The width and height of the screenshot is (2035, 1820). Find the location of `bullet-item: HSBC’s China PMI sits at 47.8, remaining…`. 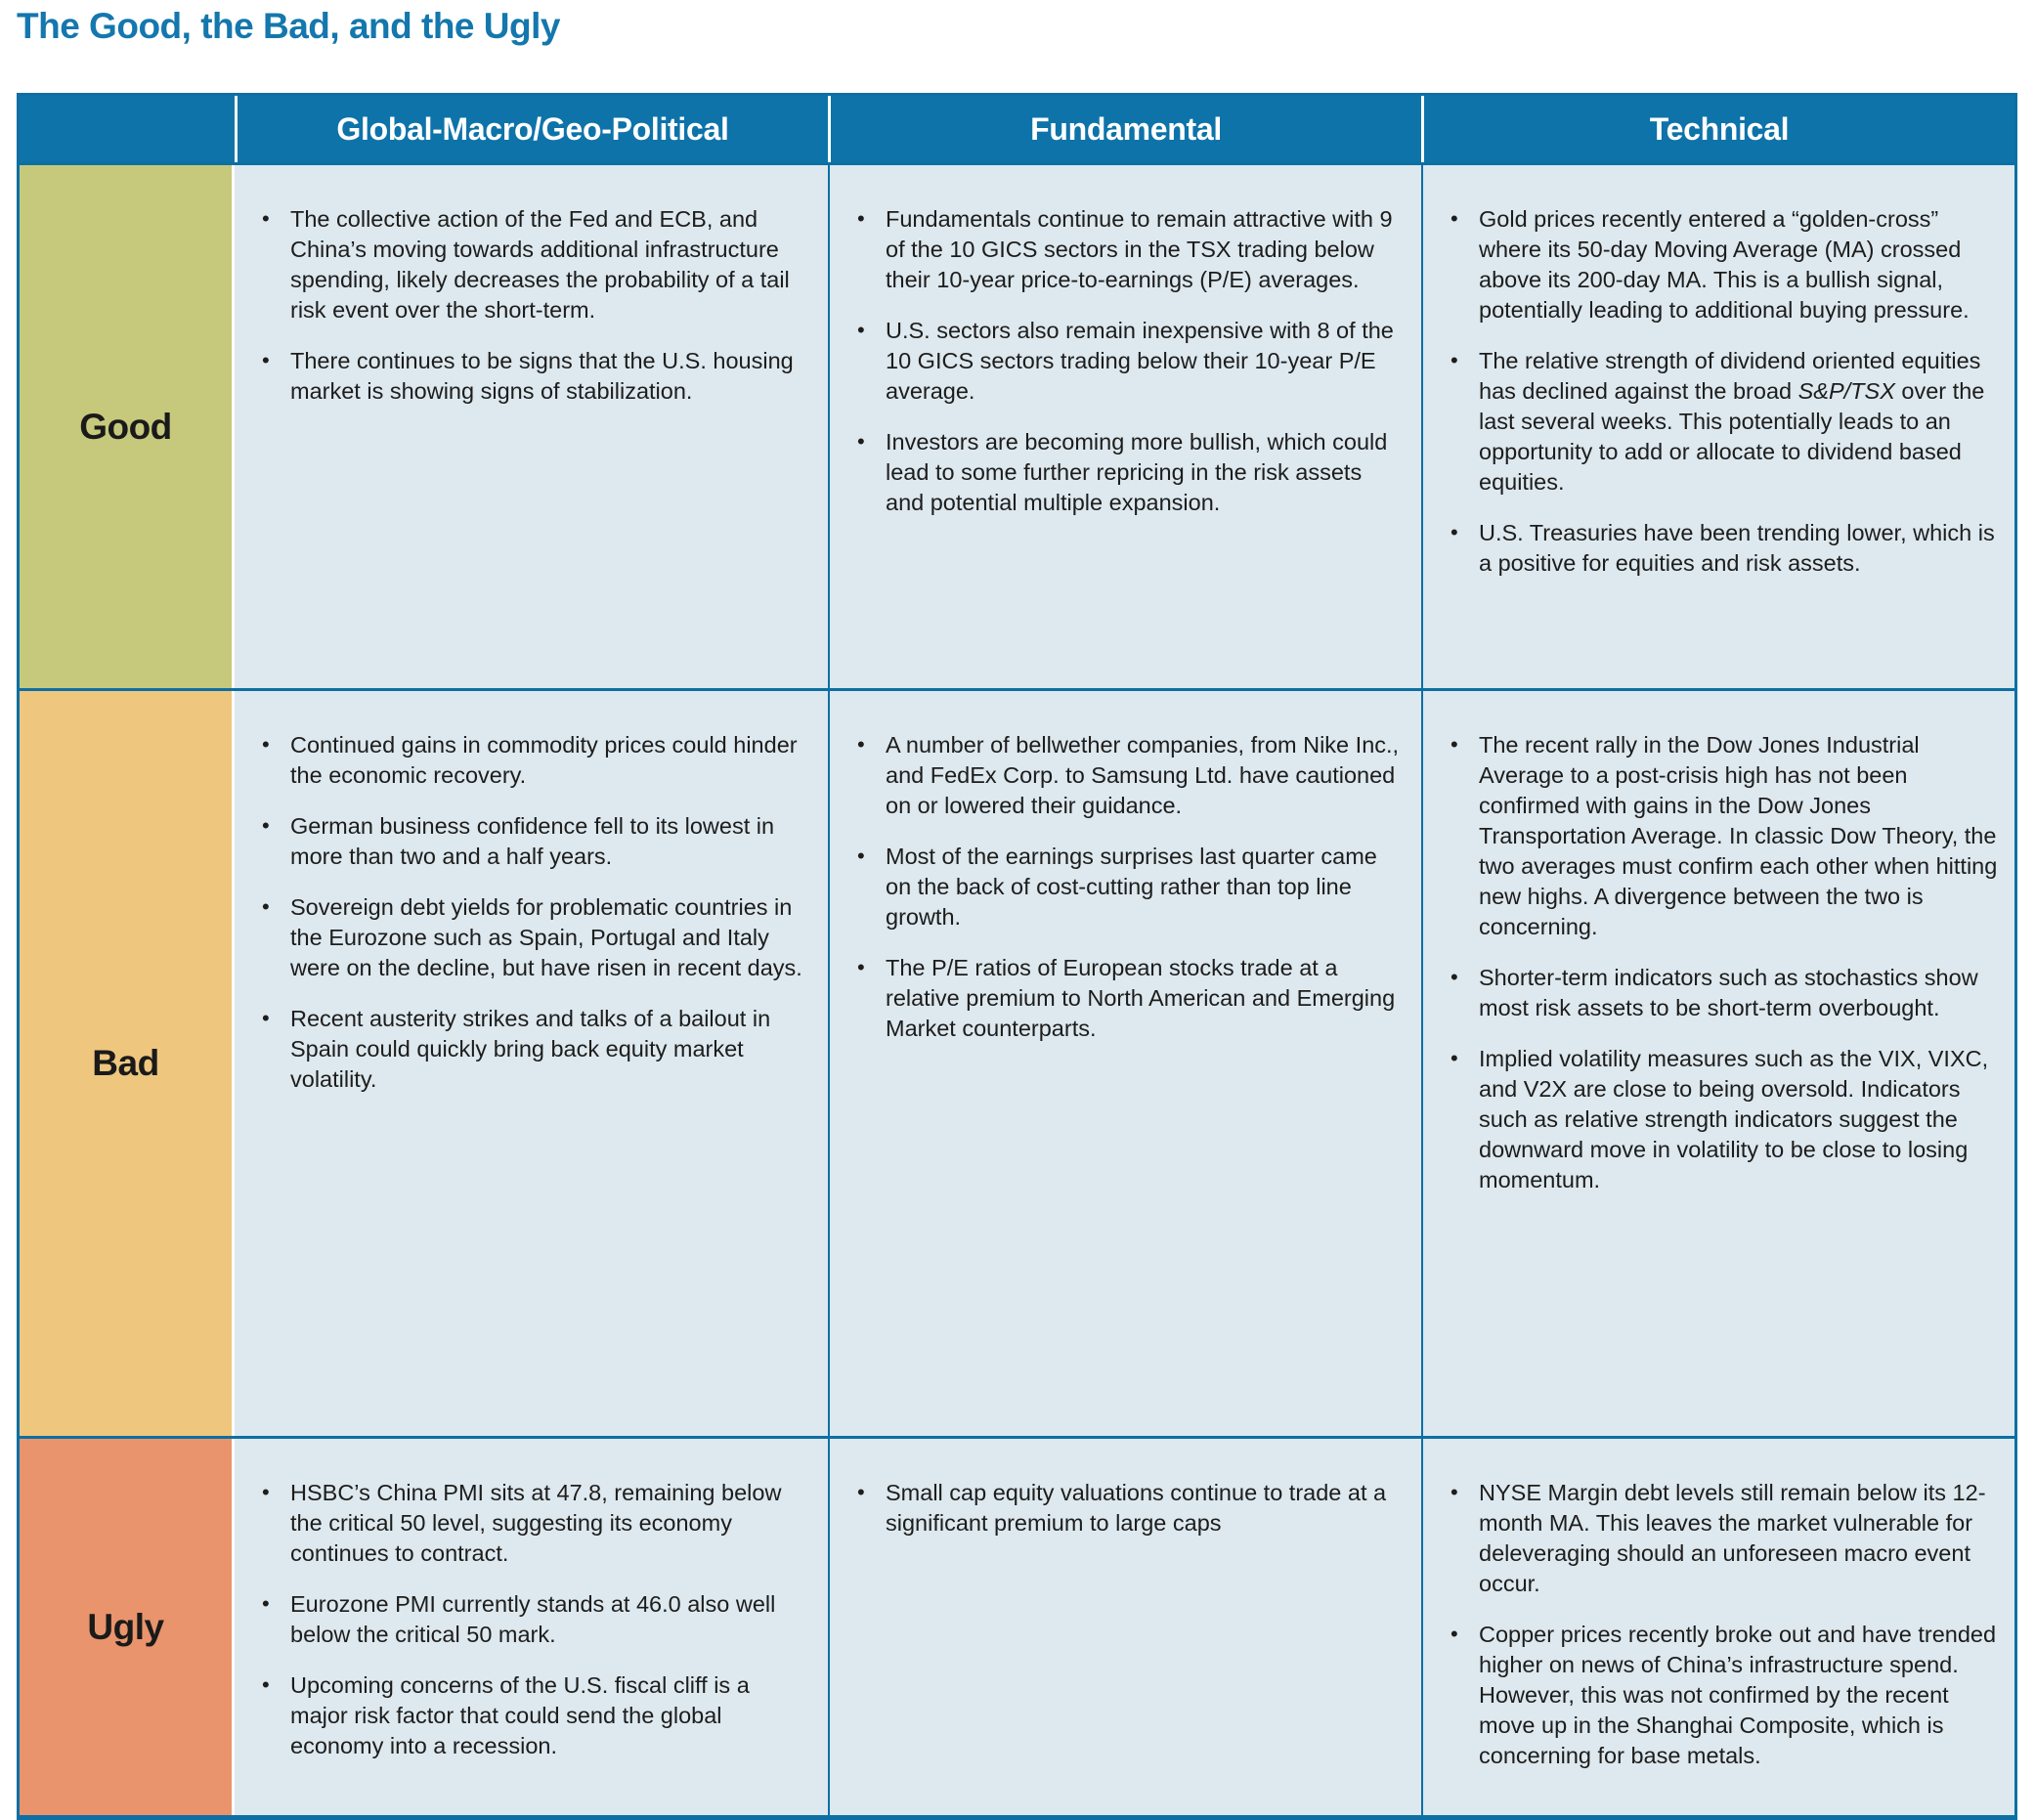

bullet-item: HSBC’s China PMI sits at 47.8, remaining… is located at coordinates (523, 1523).